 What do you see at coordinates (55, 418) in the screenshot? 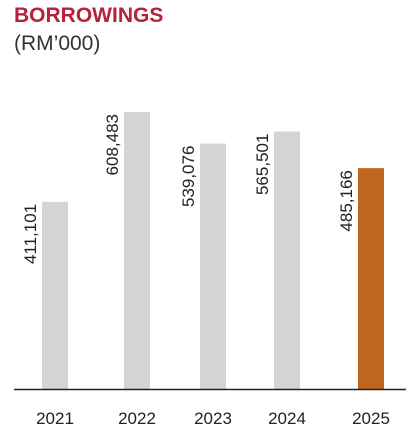
I see `tick-label-2021: 2021` at bounding box center [55, 418].